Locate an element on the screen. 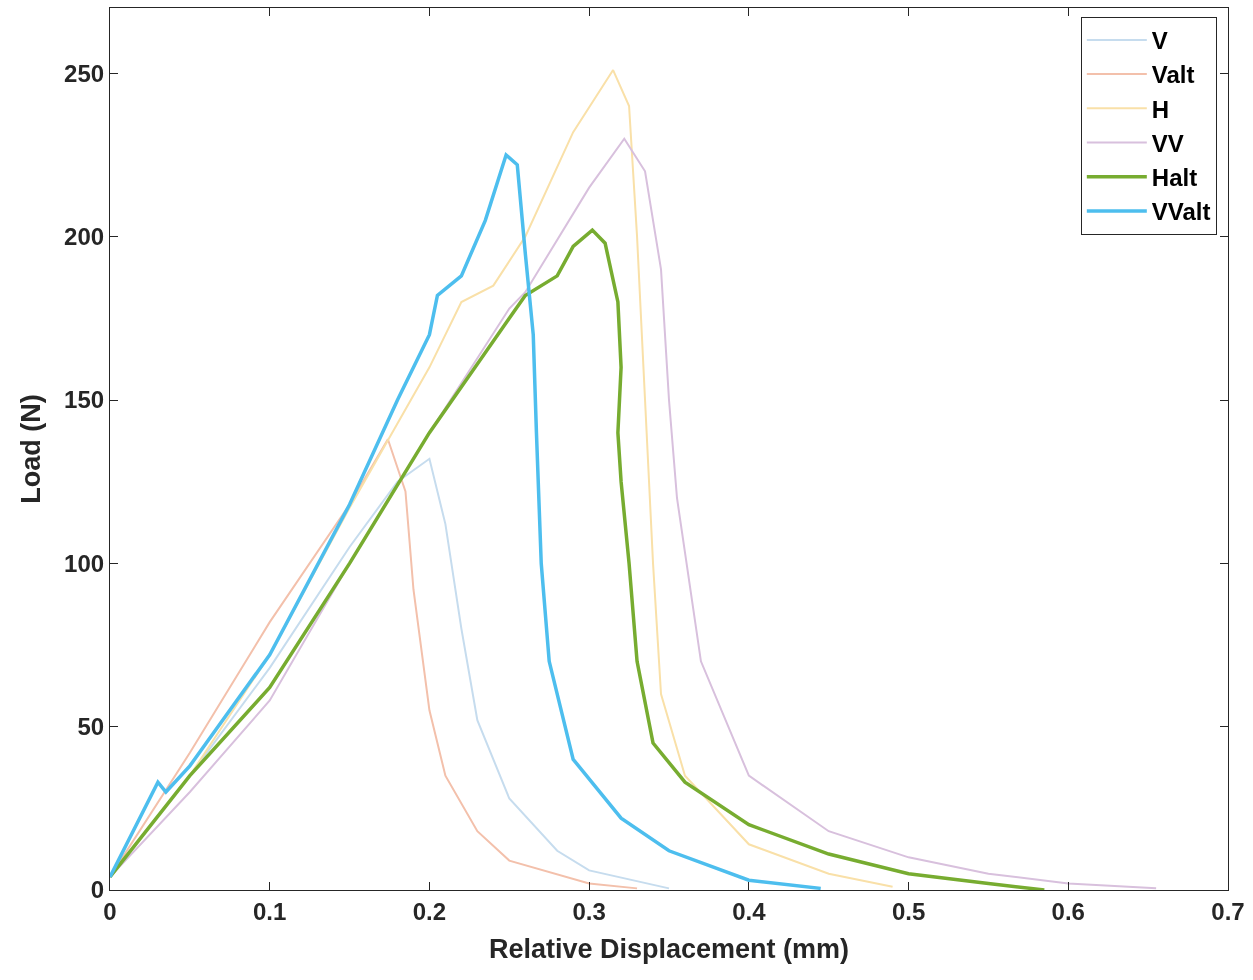 The width and height of the screenshot is (1253, 980). legend-label: V is located at coordinates (1159, 41).